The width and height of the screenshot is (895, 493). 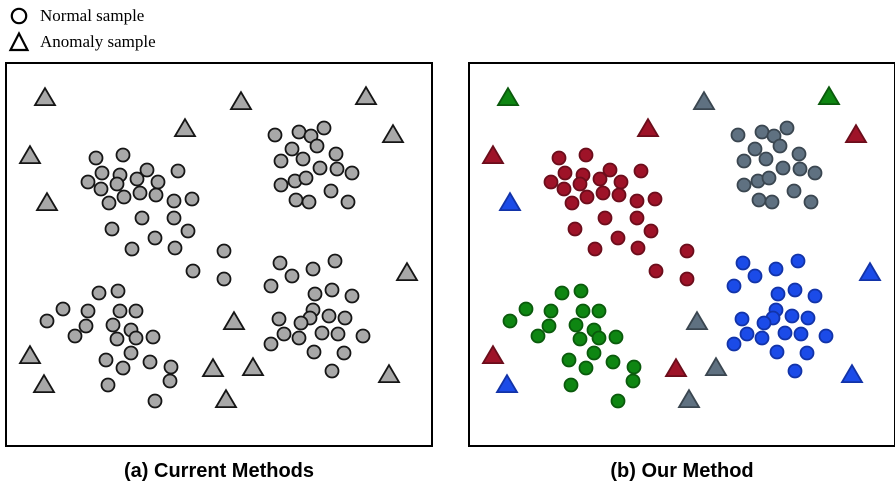 I want to click on caption-current-methods: (a) Current Methods, so click(x=219, y=471).